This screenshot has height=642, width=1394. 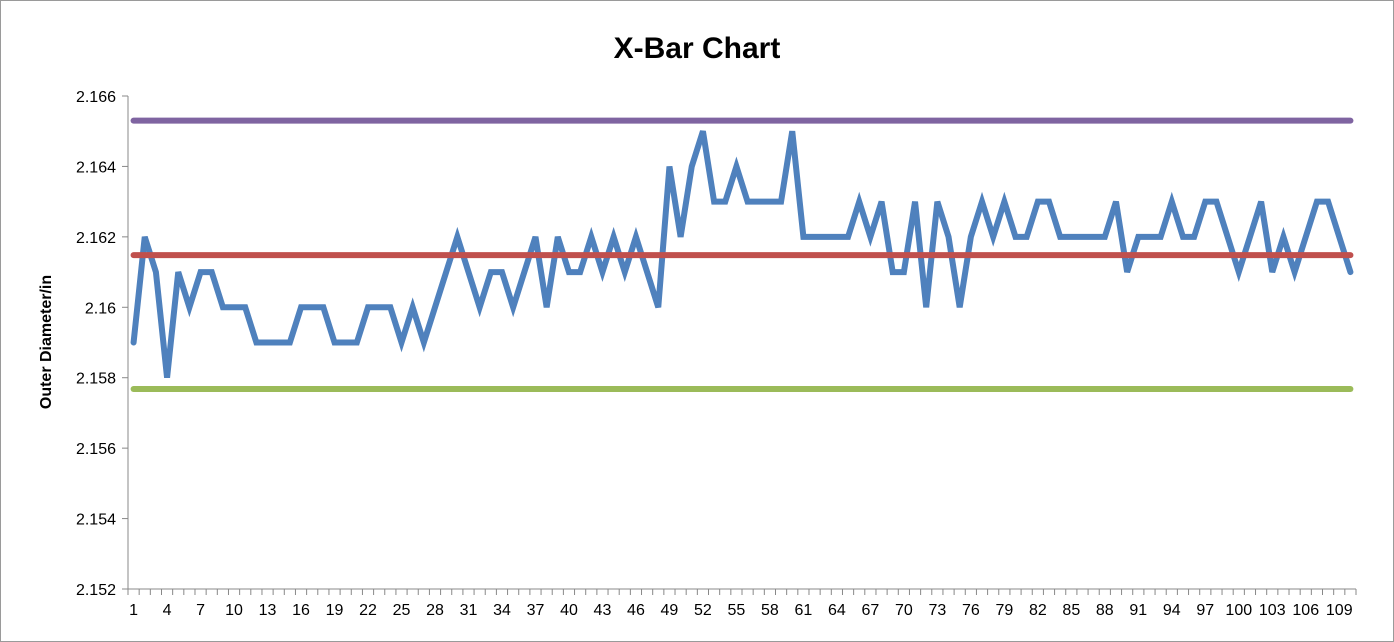 What do you see at coordinates (536, 610) in the screenshot?
I see `x-tick-label: 37` at bounding box center [536, 610].